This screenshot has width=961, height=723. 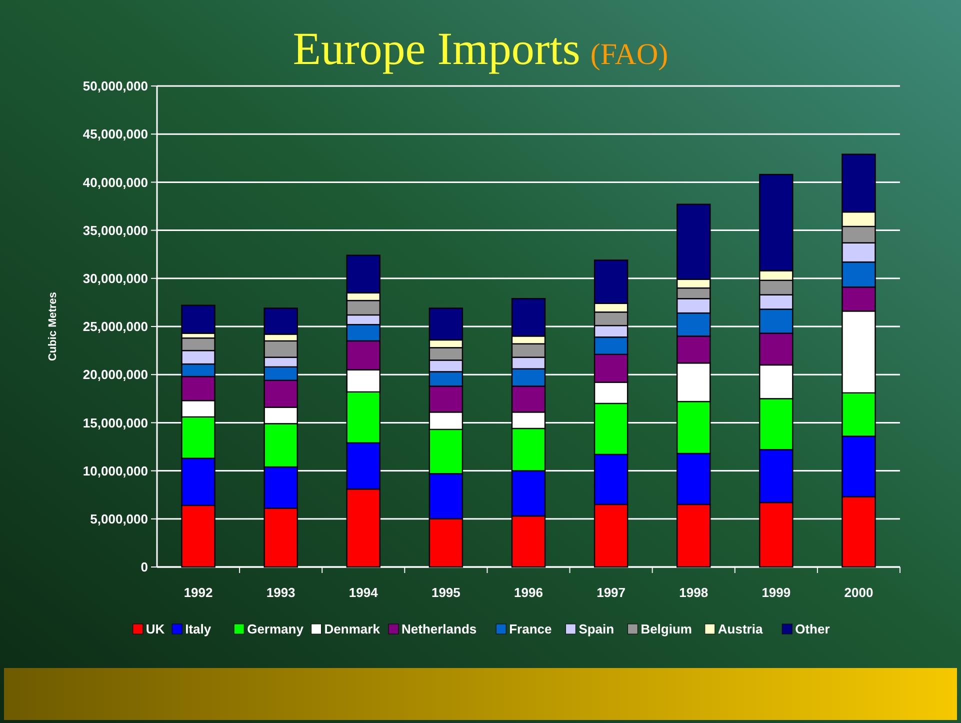 I want to click on x-tick-label: 2000, so click(x=859, y=592).